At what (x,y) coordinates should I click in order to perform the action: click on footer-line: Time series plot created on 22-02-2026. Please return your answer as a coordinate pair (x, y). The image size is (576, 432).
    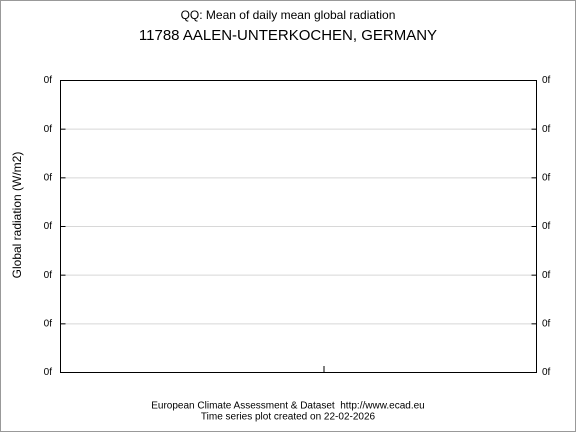
    Looking at the image, I should click on (288, 417).